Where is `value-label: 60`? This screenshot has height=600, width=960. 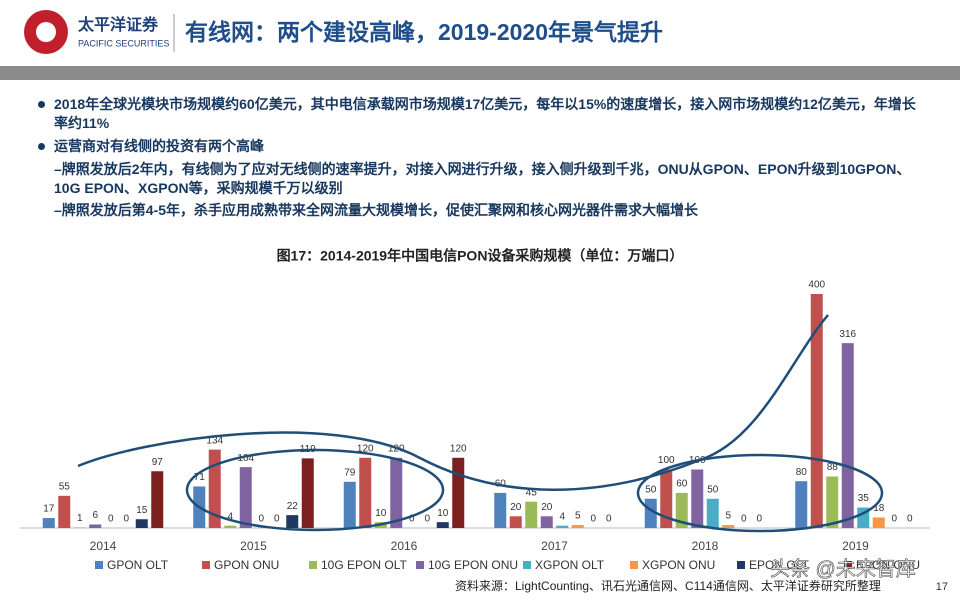
value-label: 60 is located at coordinates (682, 484).